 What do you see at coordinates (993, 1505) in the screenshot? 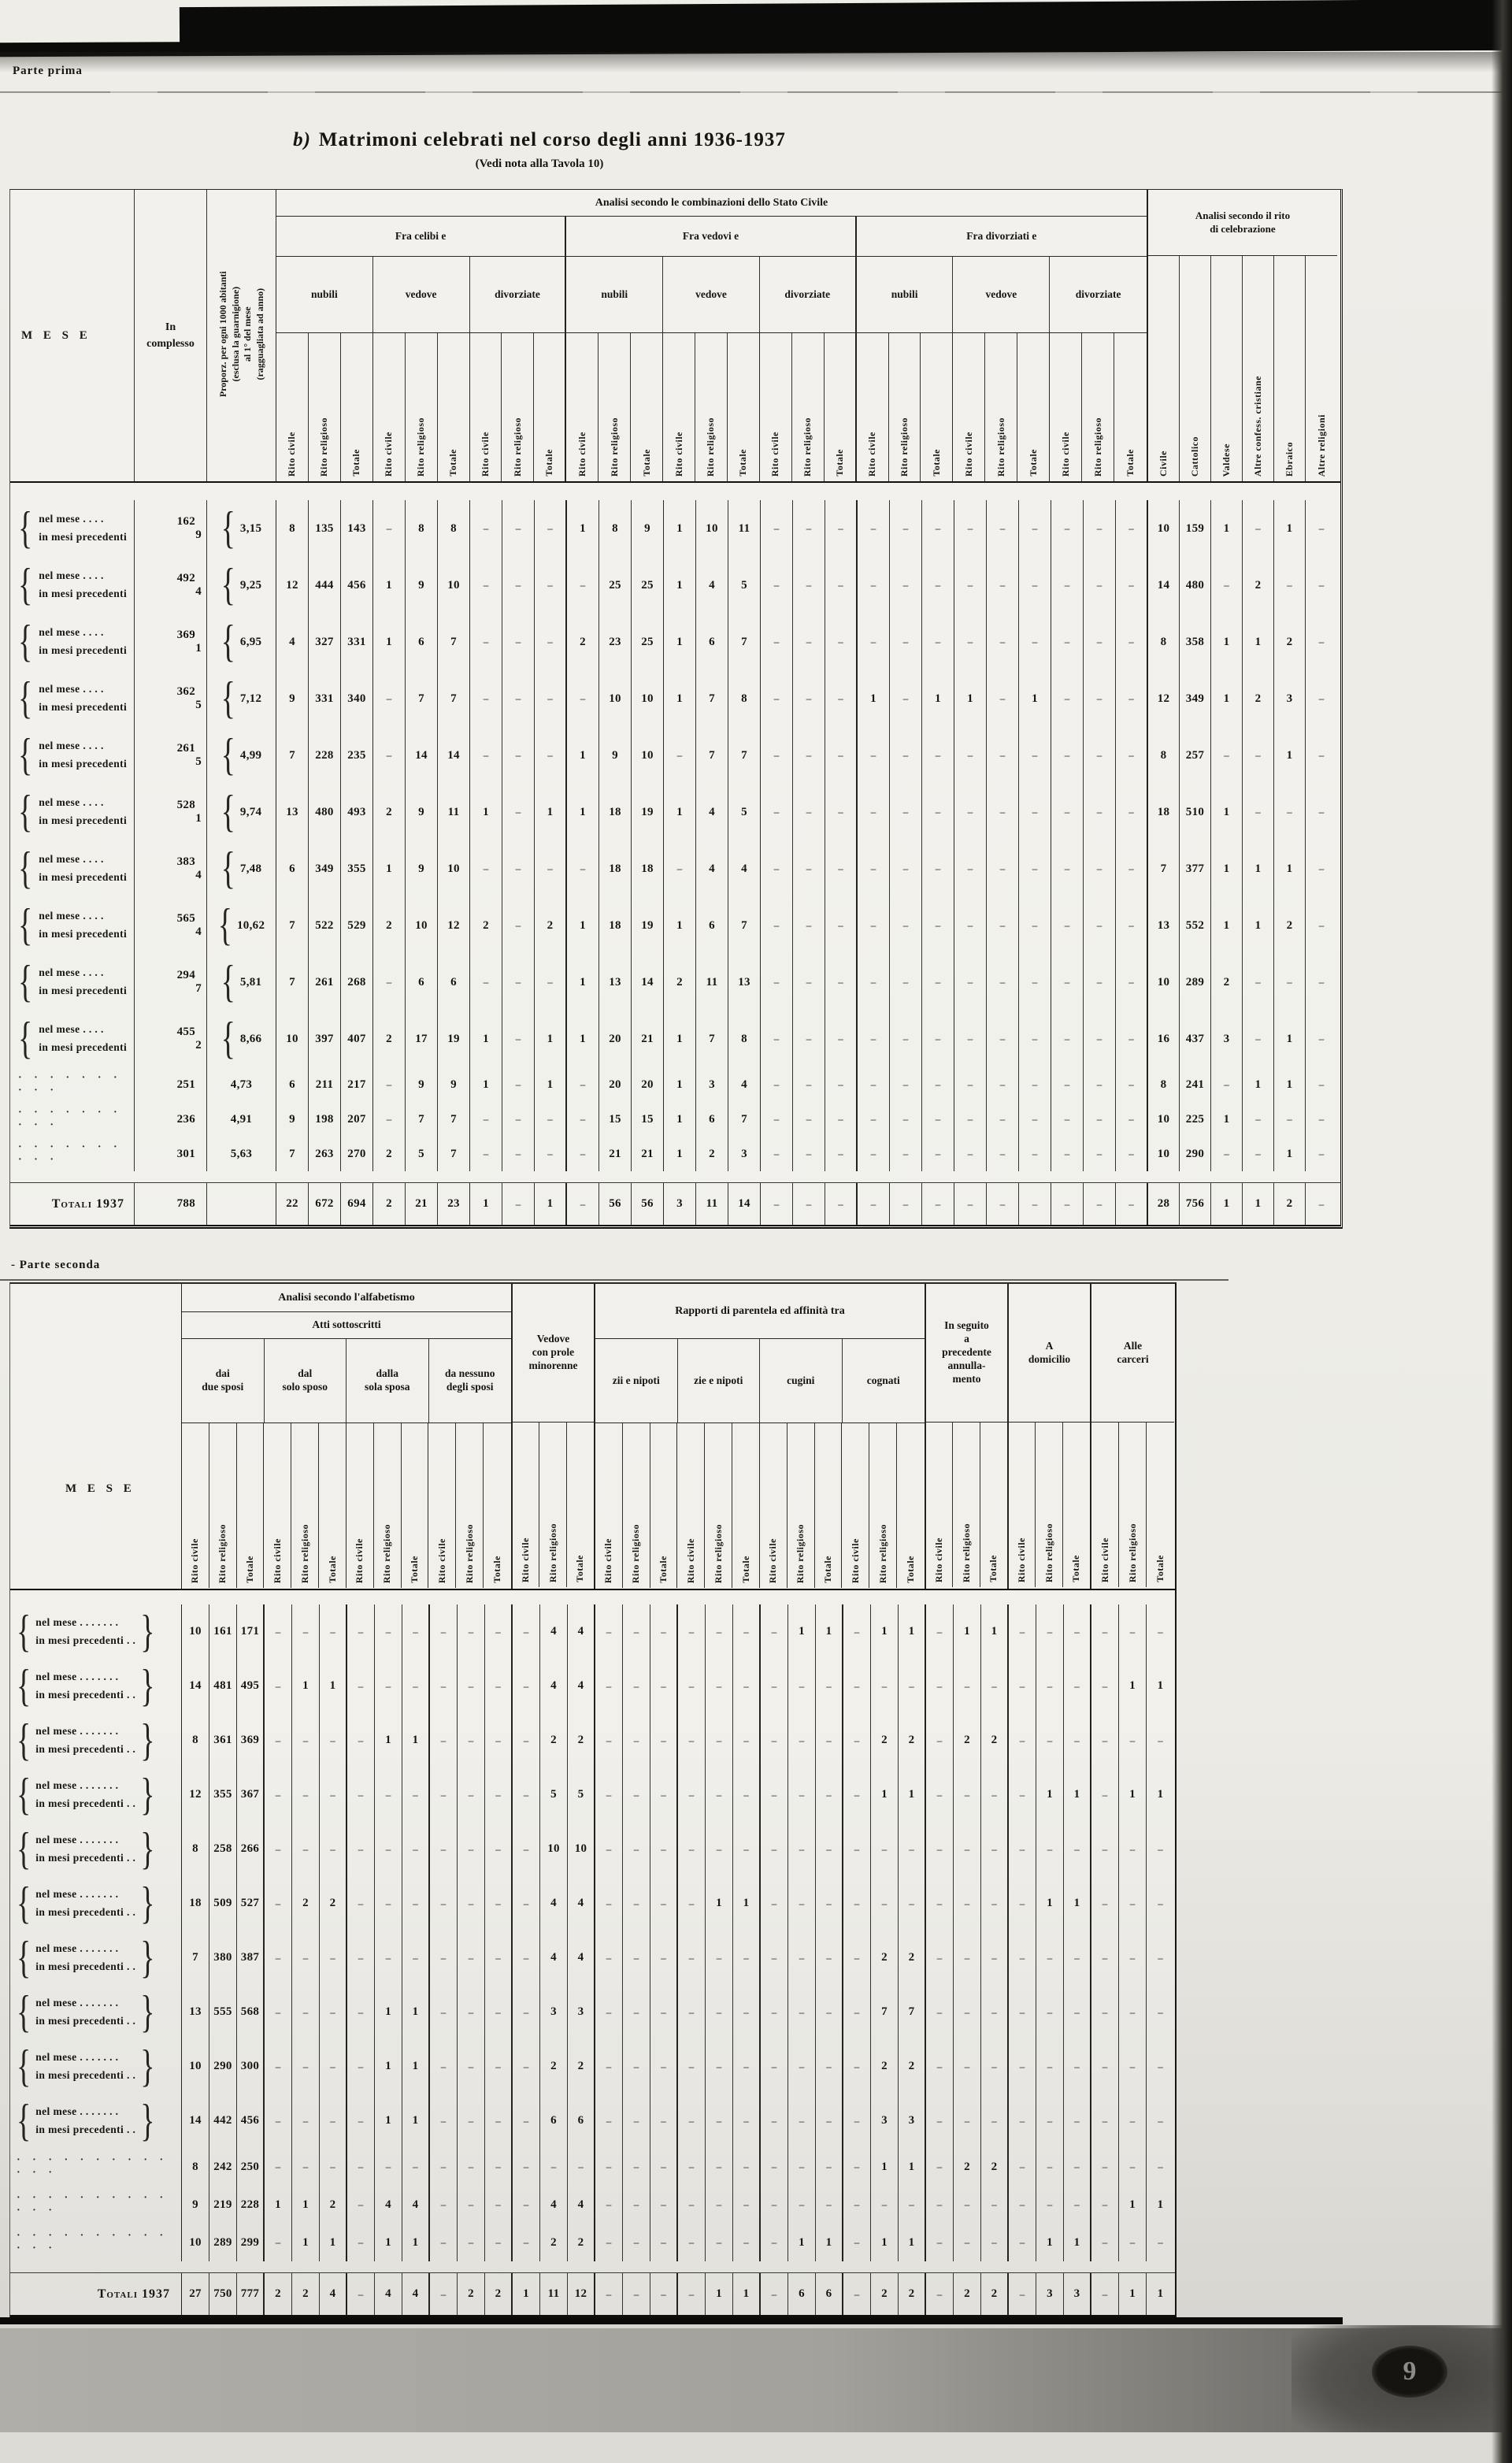
I see `rite-column-header: Totale` at bounding box center [993, 1505].